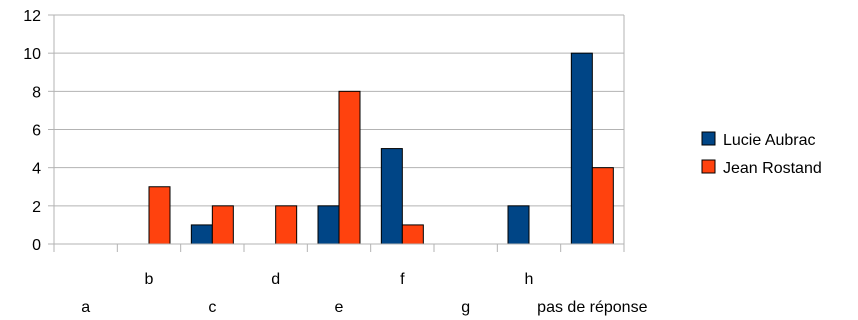 This screenshot has width=858, height=320. What do you see at coordinates (36, 169) in the screenshot?
I see `y-tick-label: 4` at bounding box center [36, 169].